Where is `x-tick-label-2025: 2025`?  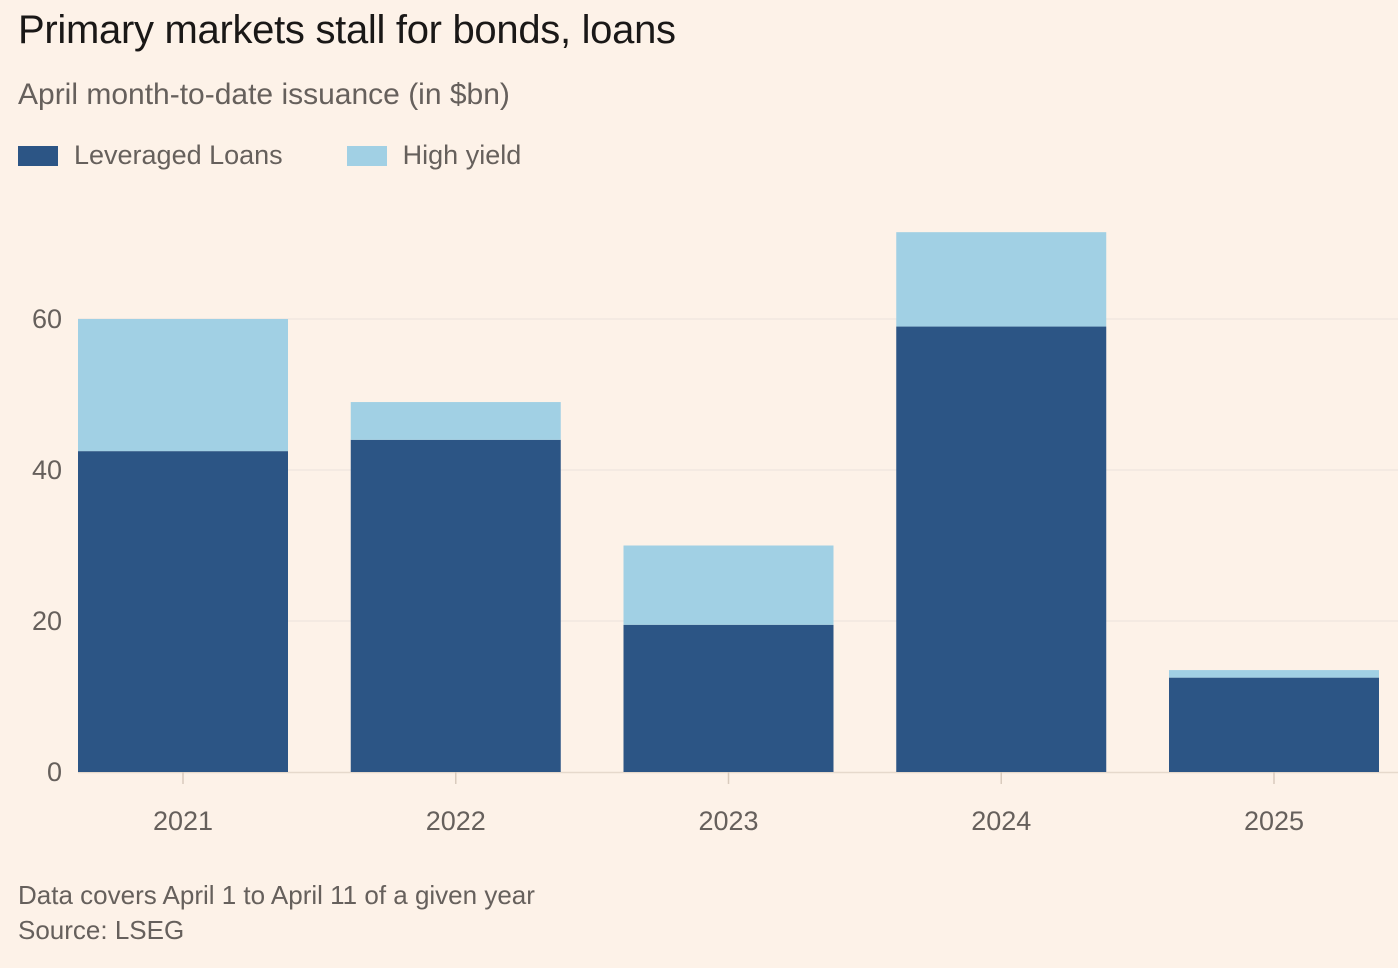
x-tick-label-2025: 2025 is located at coordinates (1274, 821).